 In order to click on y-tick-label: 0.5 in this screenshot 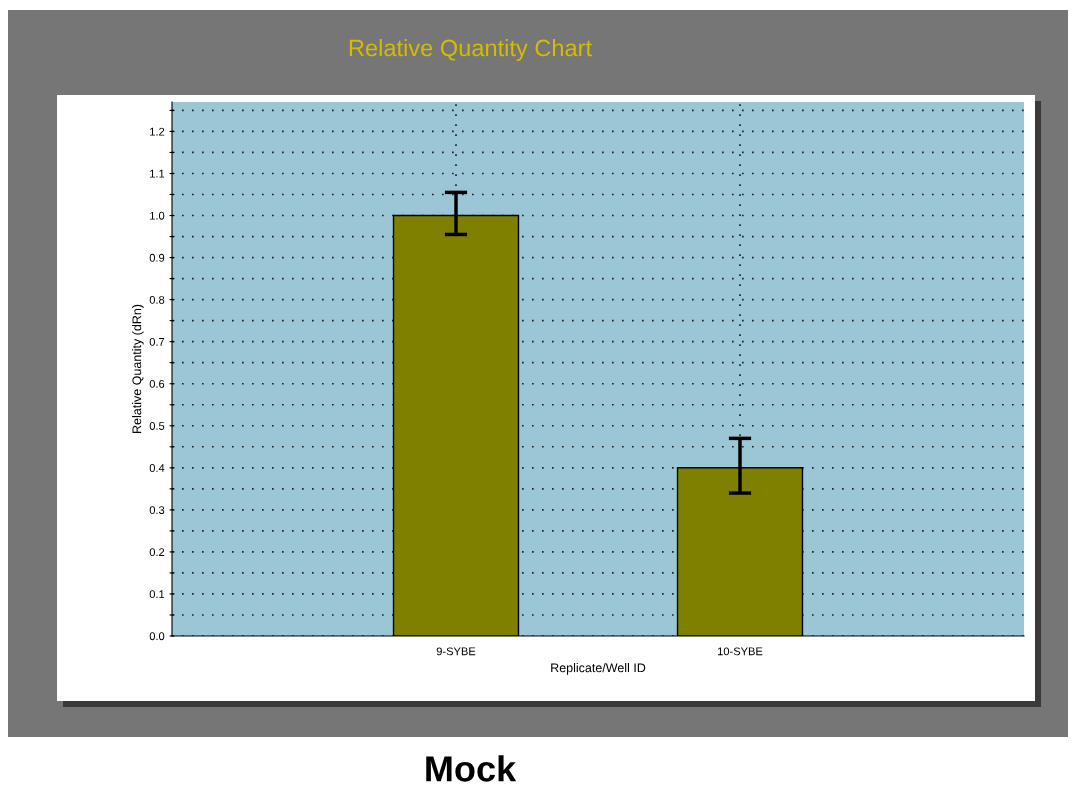, I will do `click(157, 426)`.